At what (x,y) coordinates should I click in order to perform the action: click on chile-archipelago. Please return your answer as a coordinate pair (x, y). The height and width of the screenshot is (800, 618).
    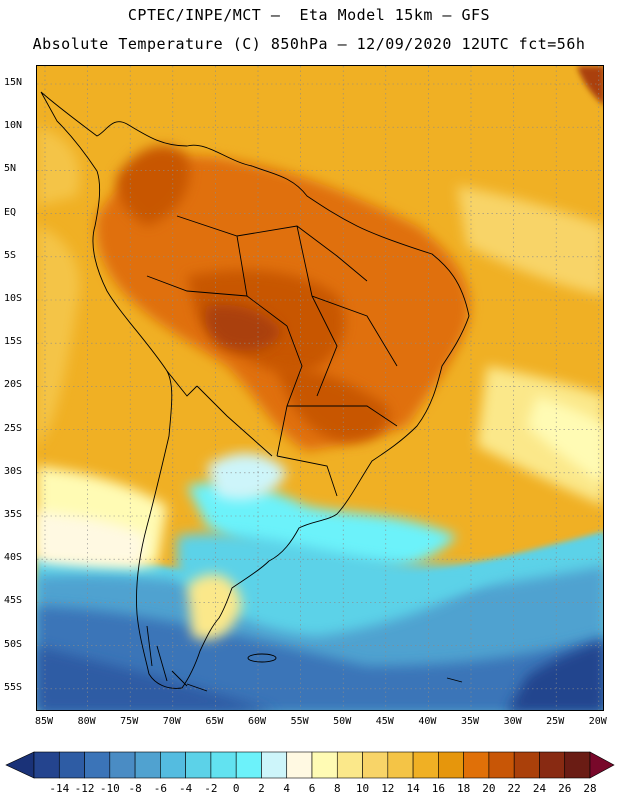
    Looking at the image, I should click on (177, 658).